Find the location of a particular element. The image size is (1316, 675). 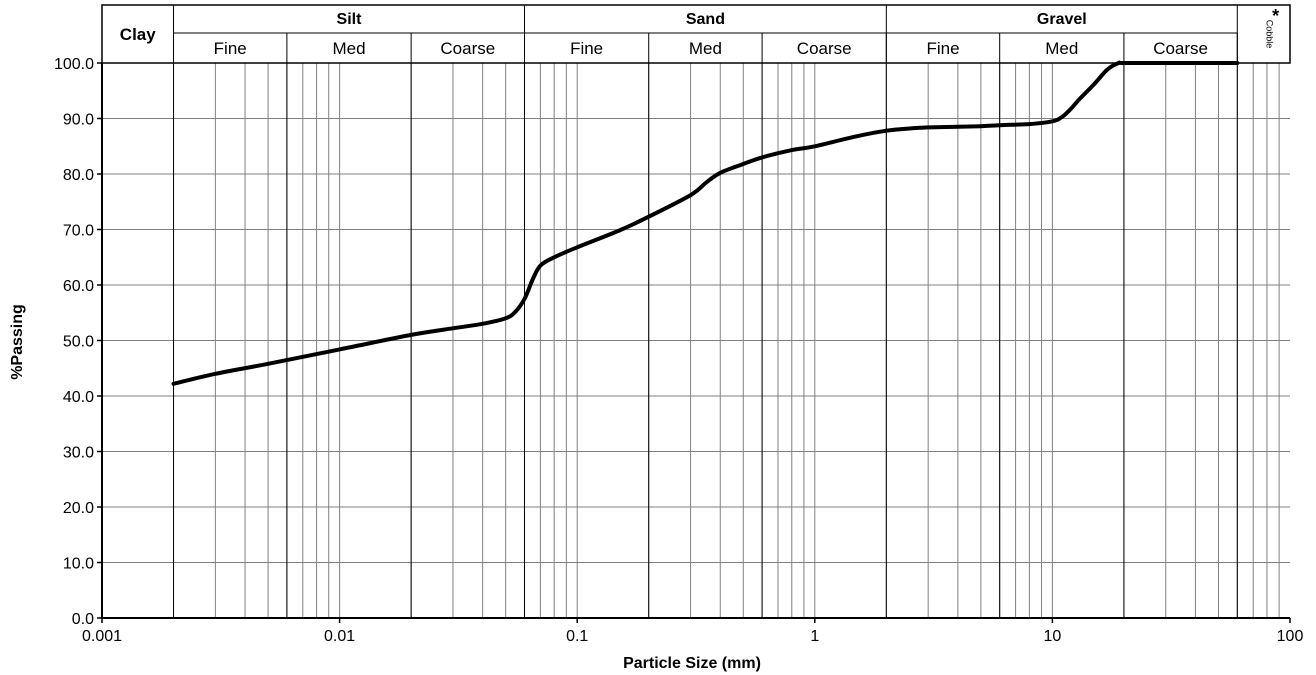

y-tick-label: 70.0 is located at coordinates (78, 231).